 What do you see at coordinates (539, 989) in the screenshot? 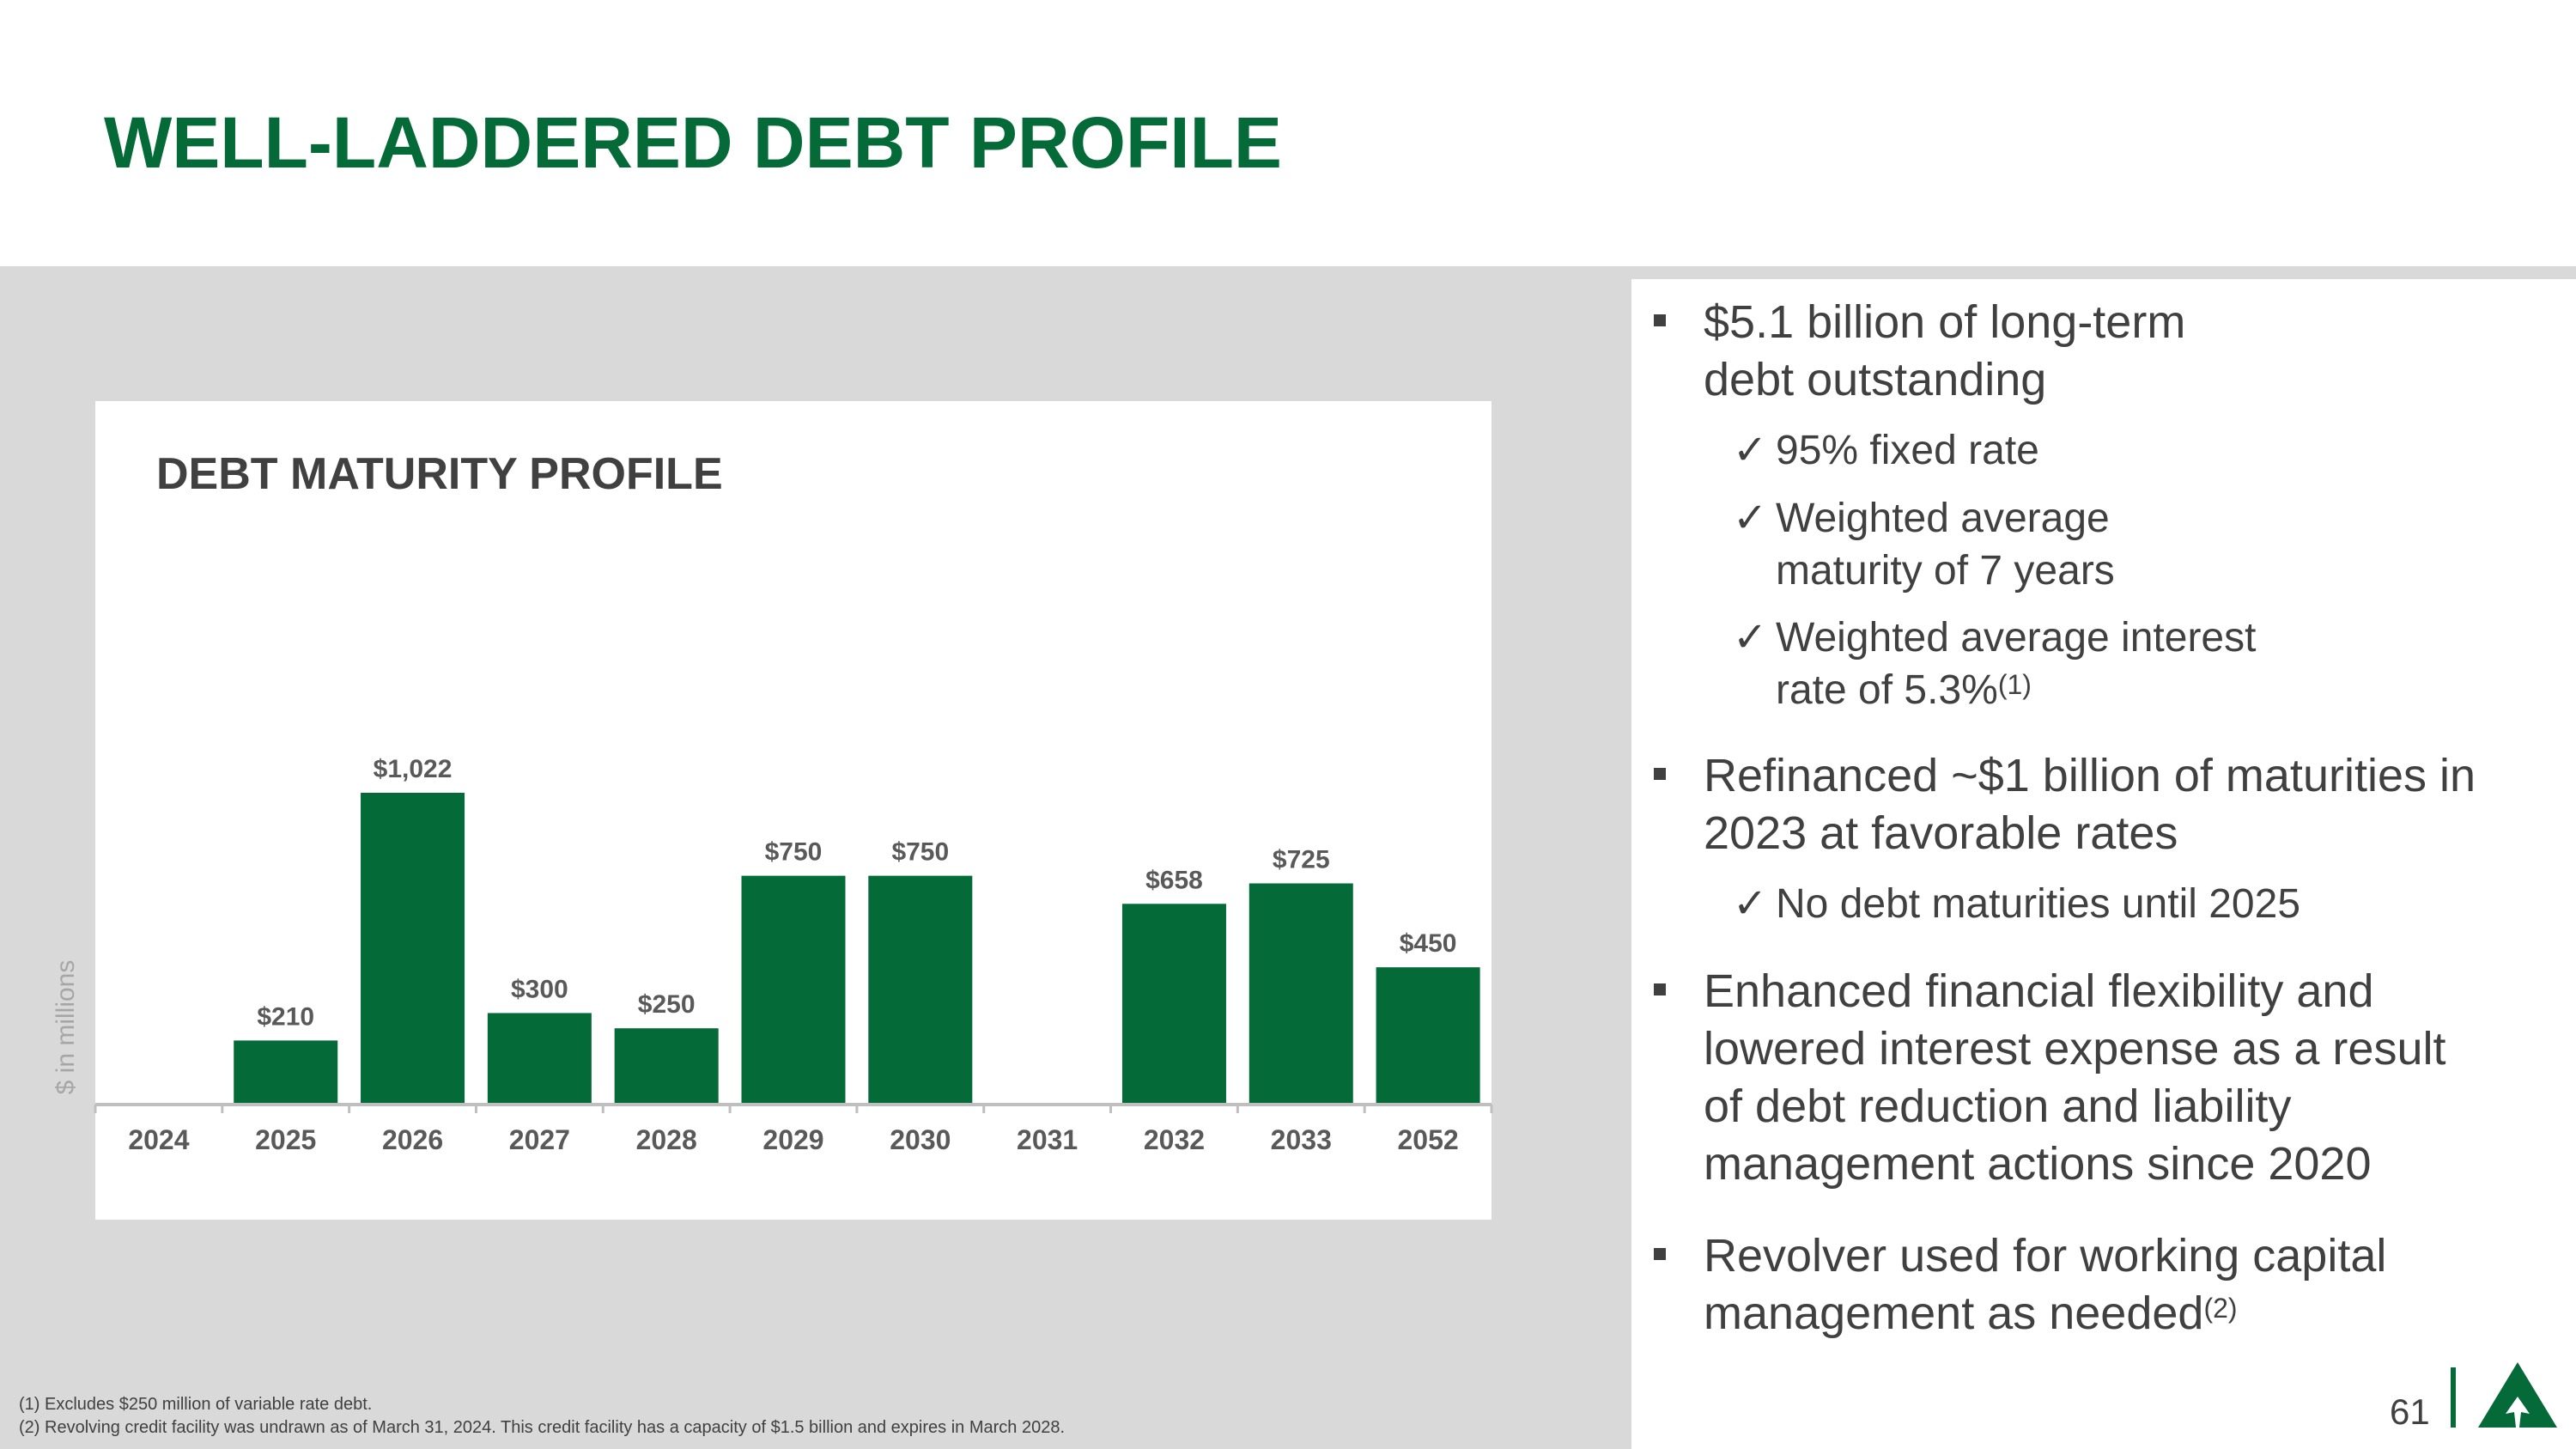
I see `data-label-2027: $300` at bounding box center [539, 989].